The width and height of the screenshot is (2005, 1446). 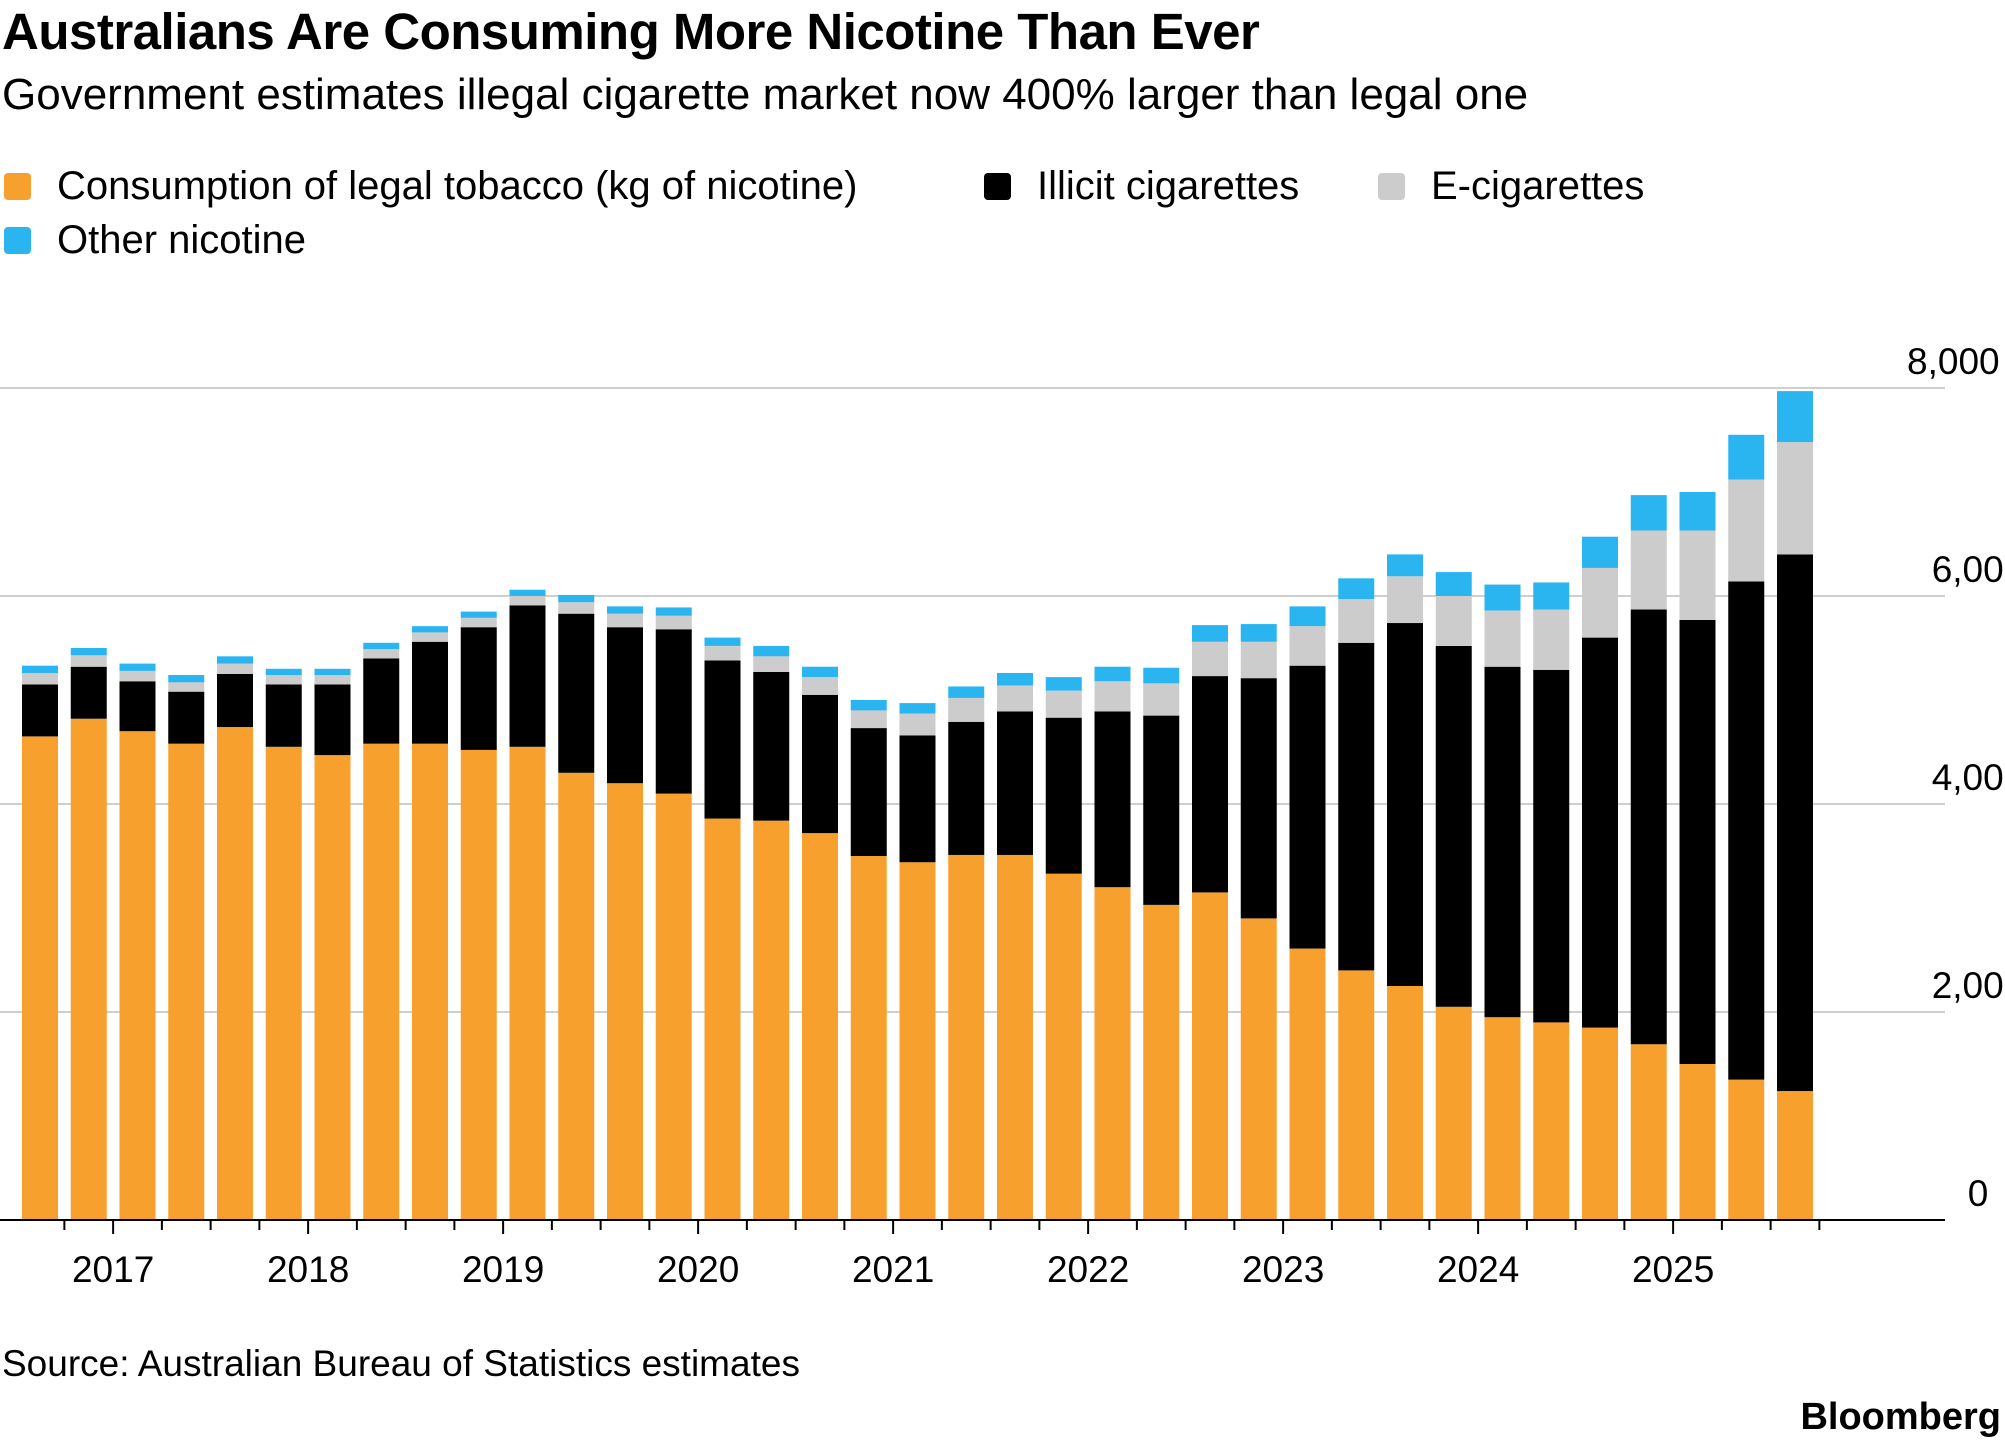 What do you see at coordinates (113, 1269) in the screenshot?
I see `x-tick-label: 2017` at bounding box center [113, 1269].